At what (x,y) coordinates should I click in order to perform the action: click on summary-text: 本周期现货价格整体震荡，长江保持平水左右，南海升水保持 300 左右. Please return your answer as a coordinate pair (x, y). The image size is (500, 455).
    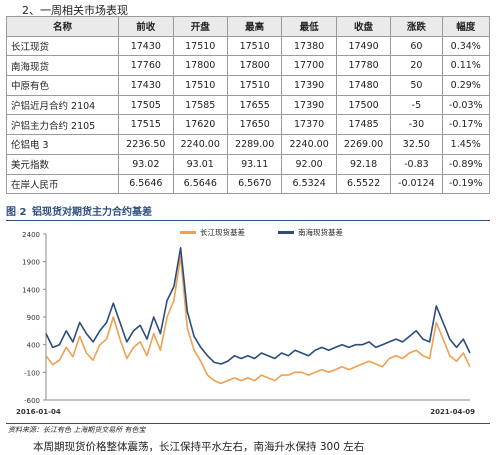
    Looking at the image, I should click on (199, 447).